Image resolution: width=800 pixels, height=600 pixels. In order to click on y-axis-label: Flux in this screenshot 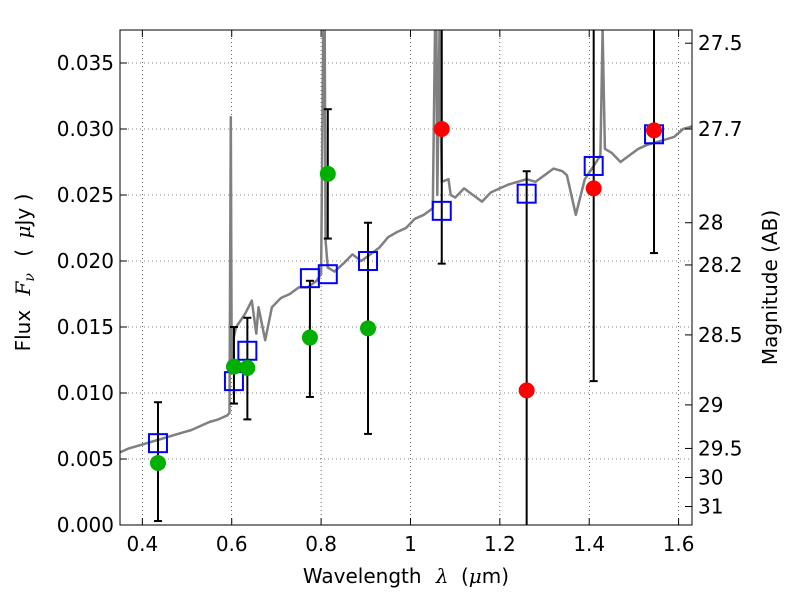, I will do `click(23, 331)`.